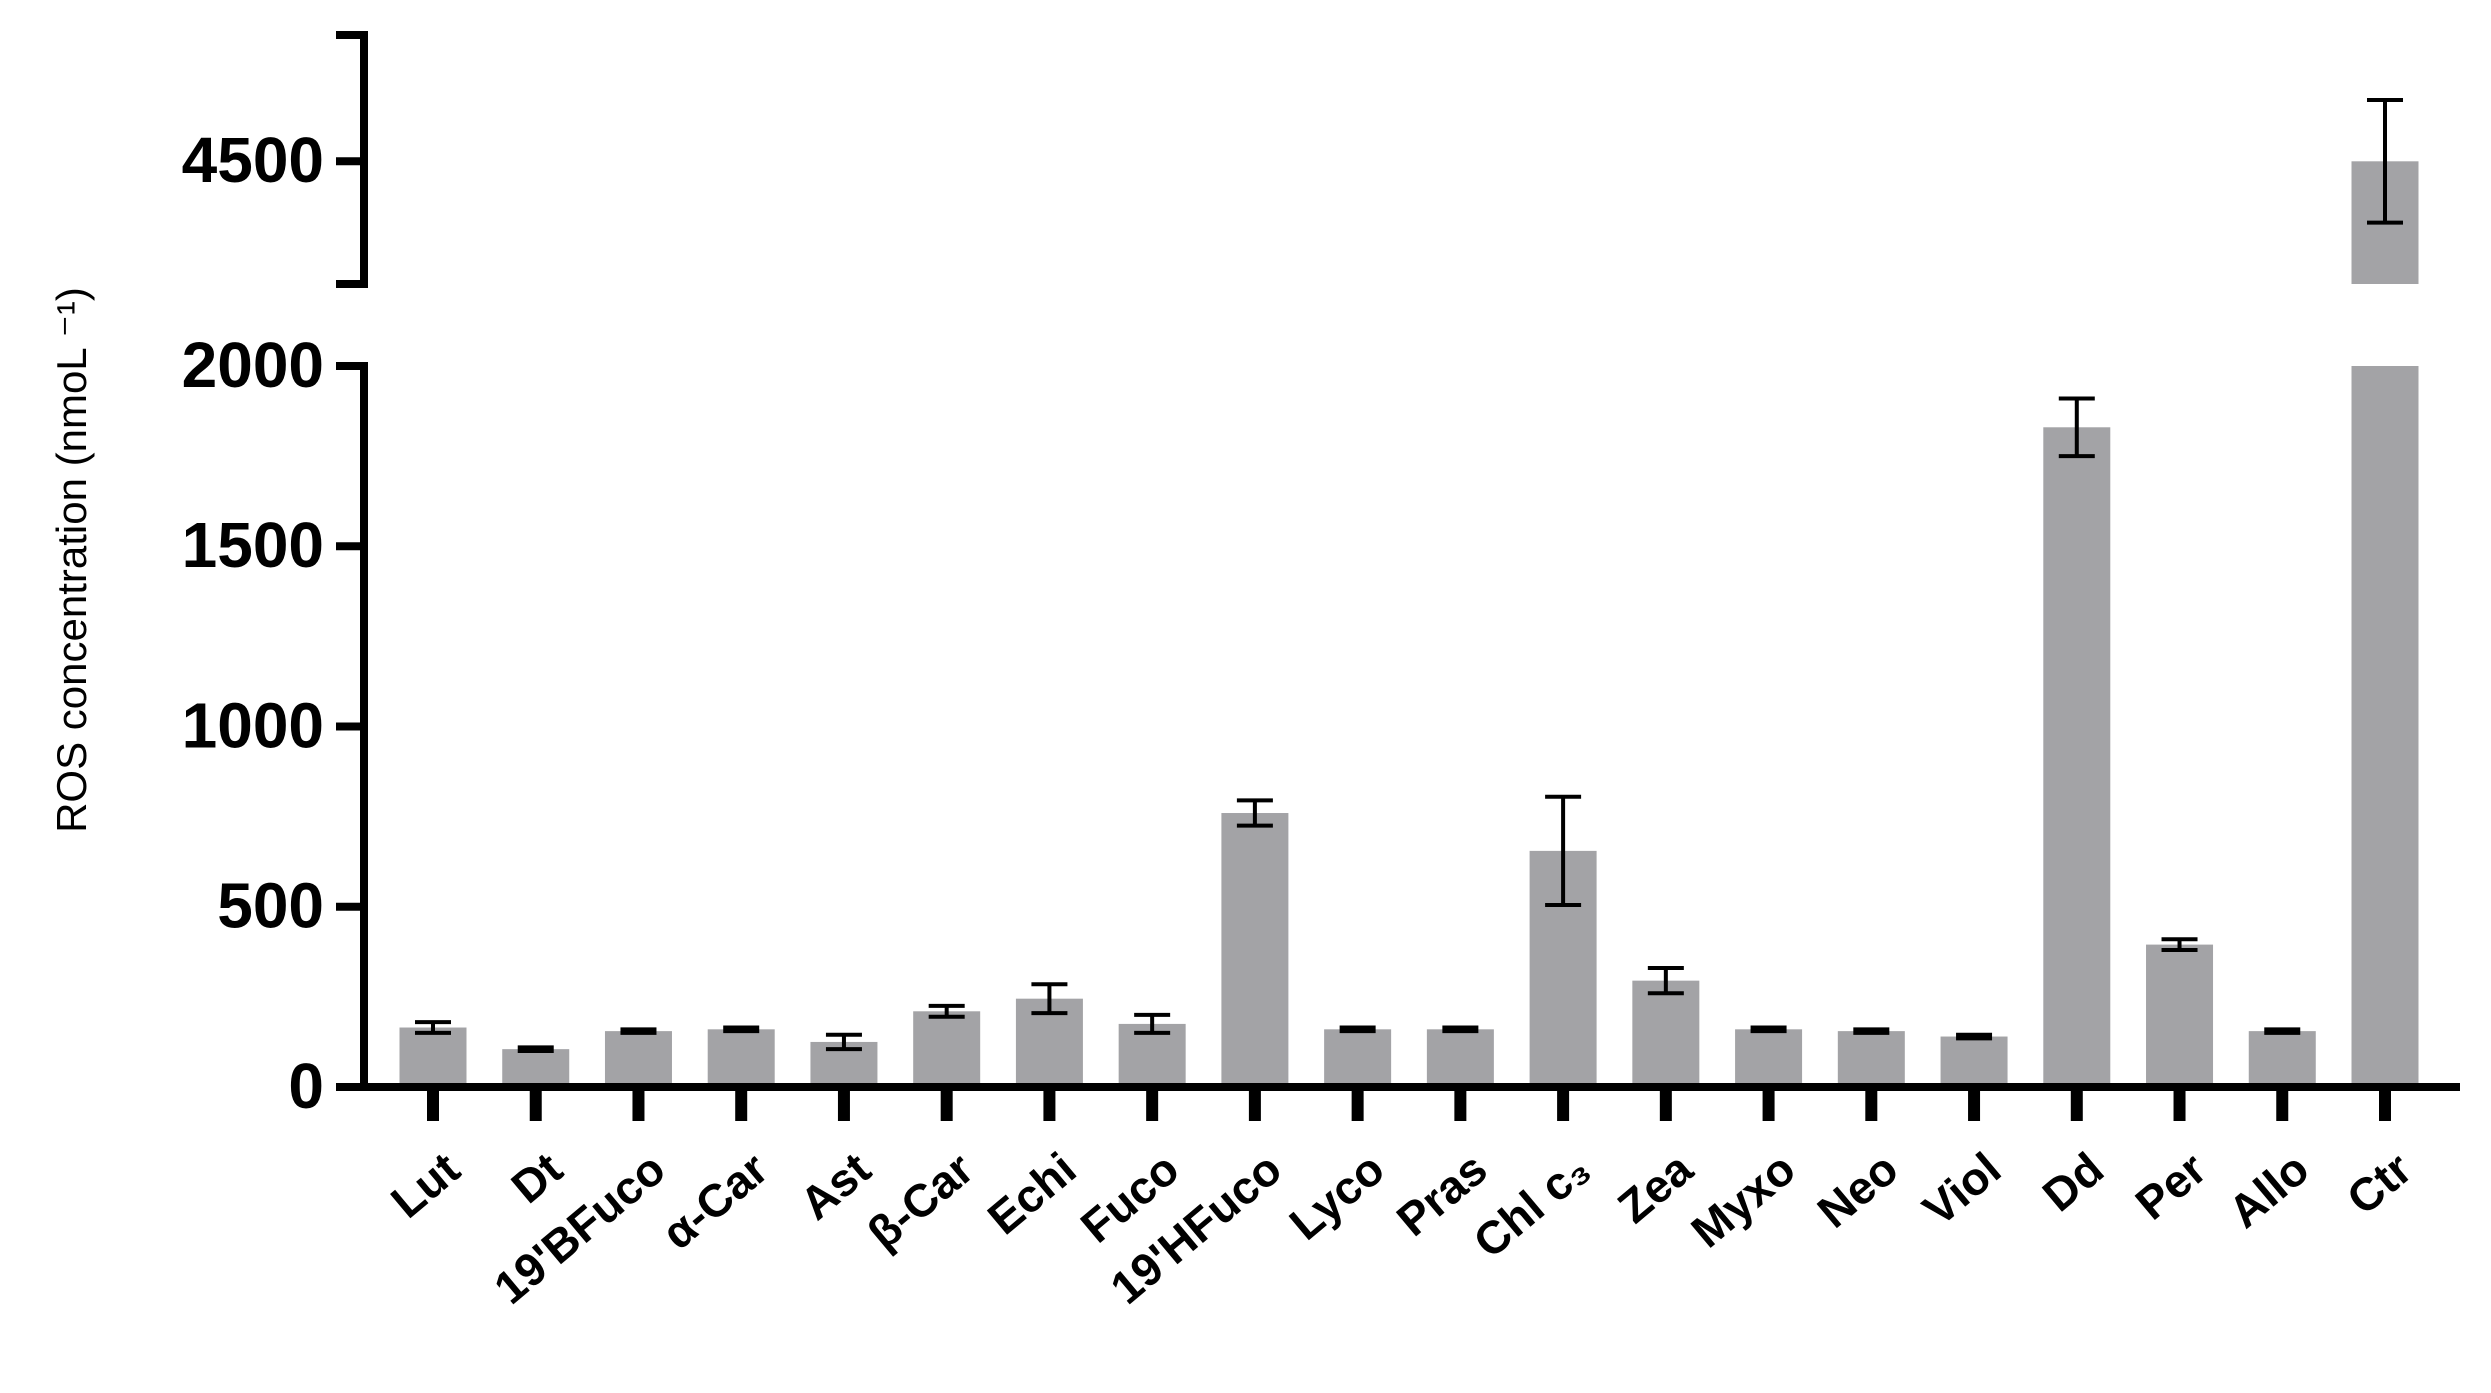  Describe the element at coordinates (425, 1185) in the screenshot. I see `x-tick-label: Lut` at that location.